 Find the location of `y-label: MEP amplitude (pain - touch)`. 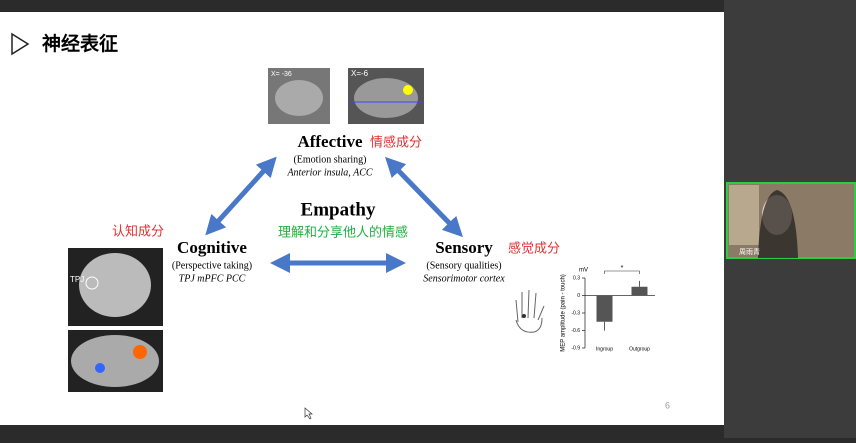

y-label: MEP amplitude (pain - touch) is located at coordinates (564, 313).